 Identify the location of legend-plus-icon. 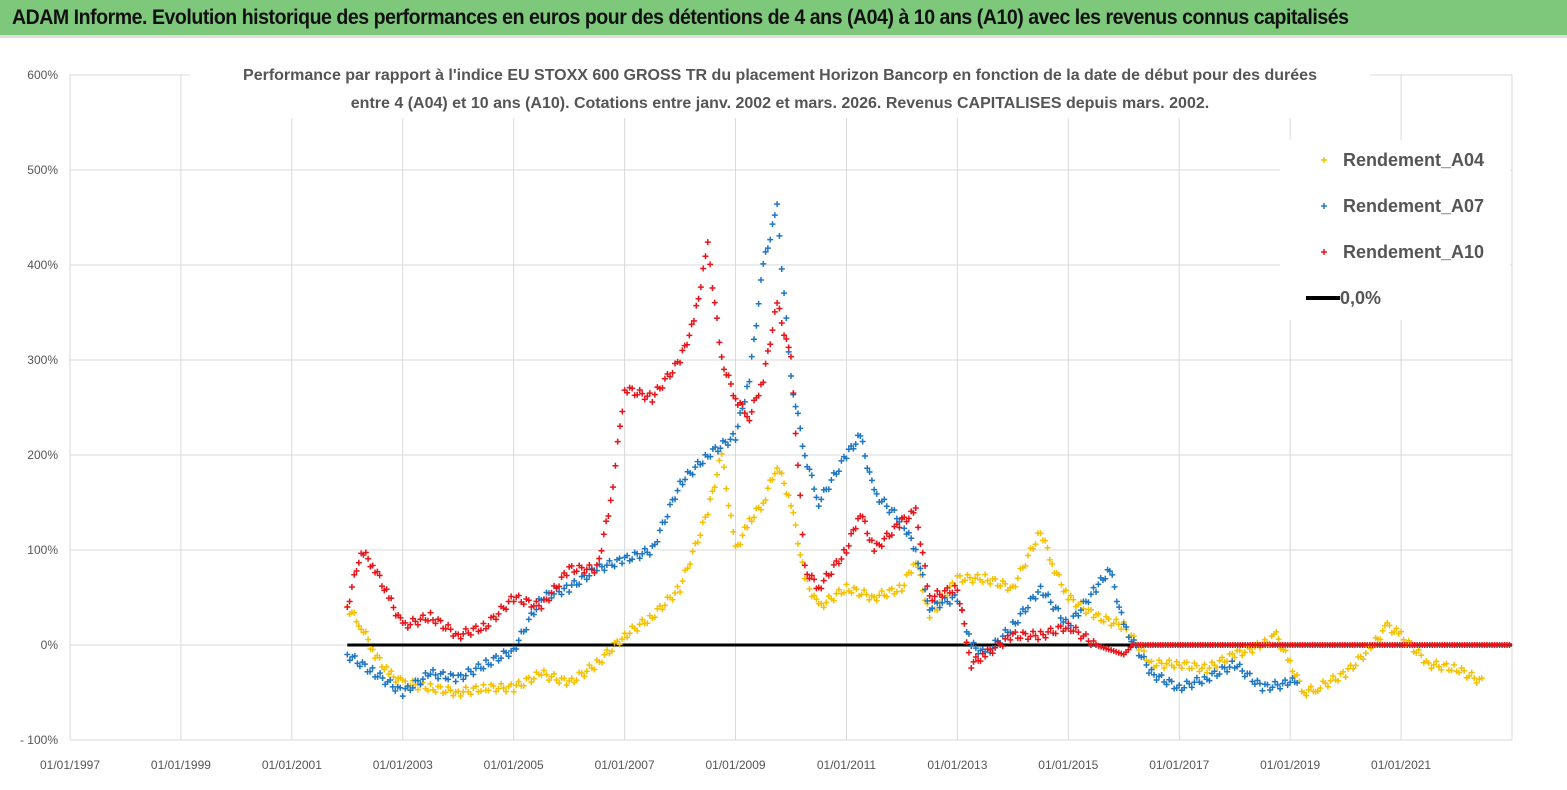
(1324, 206).